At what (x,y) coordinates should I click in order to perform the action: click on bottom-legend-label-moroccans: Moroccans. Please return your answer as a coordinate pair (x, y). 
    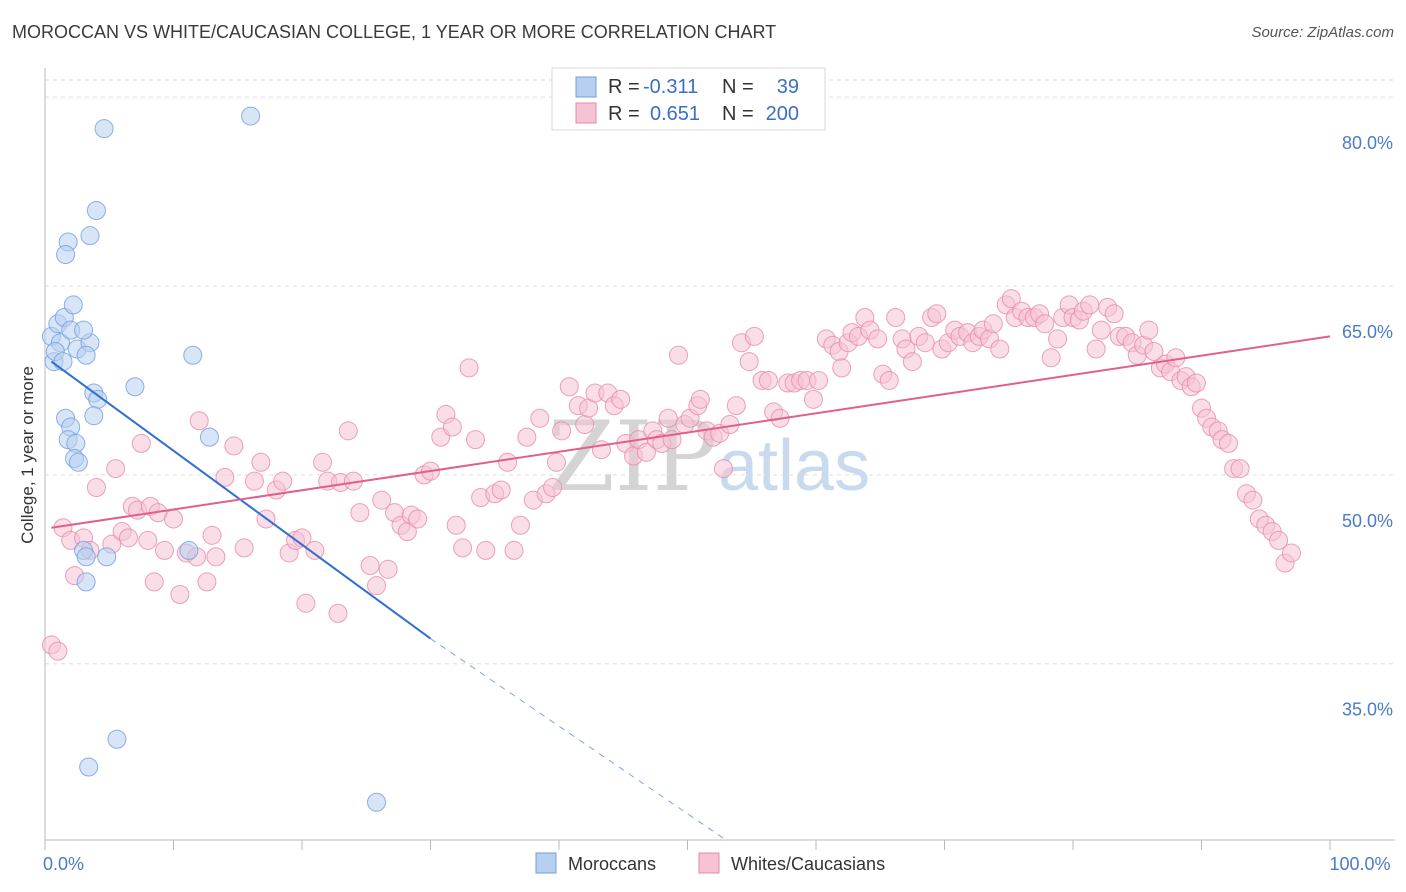
    Looking at the image, I should click on (612, 864).